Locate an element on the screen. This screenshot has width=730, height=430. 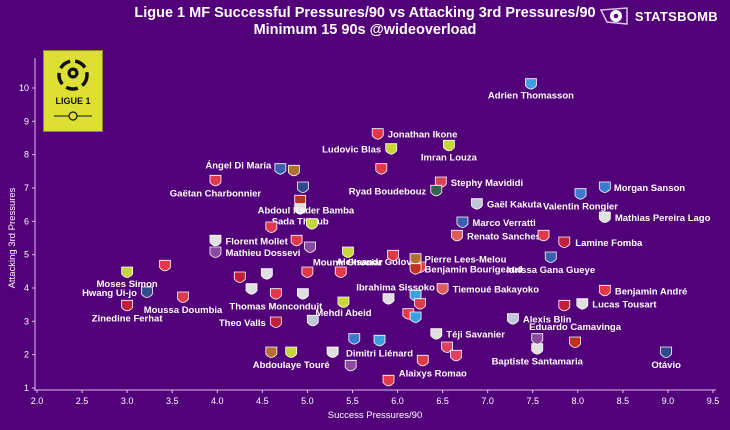
data-point: Otávio is located at coordinates (666, 358).